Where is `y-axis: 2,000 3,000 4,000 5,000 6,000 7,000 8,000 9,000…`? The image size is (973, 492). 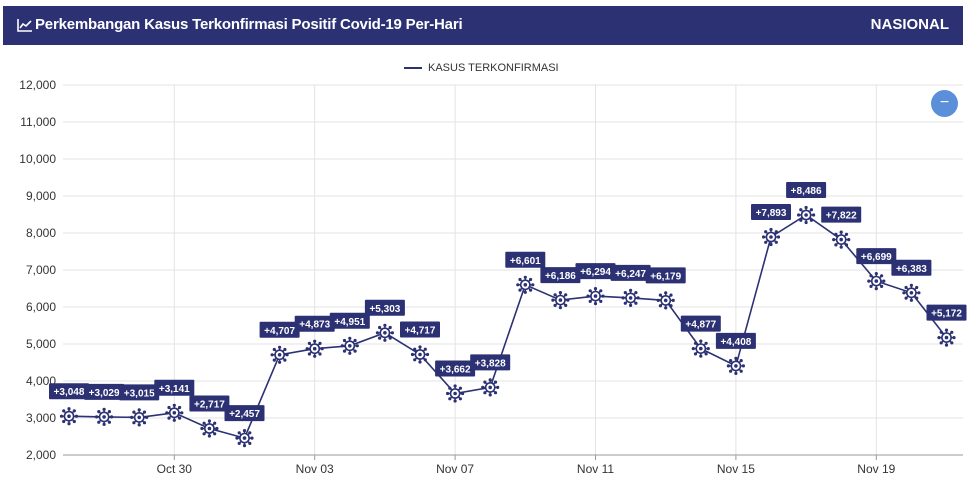
y-axis: 2,000 3,000 4,000 5,000 6,000 7,000 8,000 9,000… is located at coordinates (37, 270).